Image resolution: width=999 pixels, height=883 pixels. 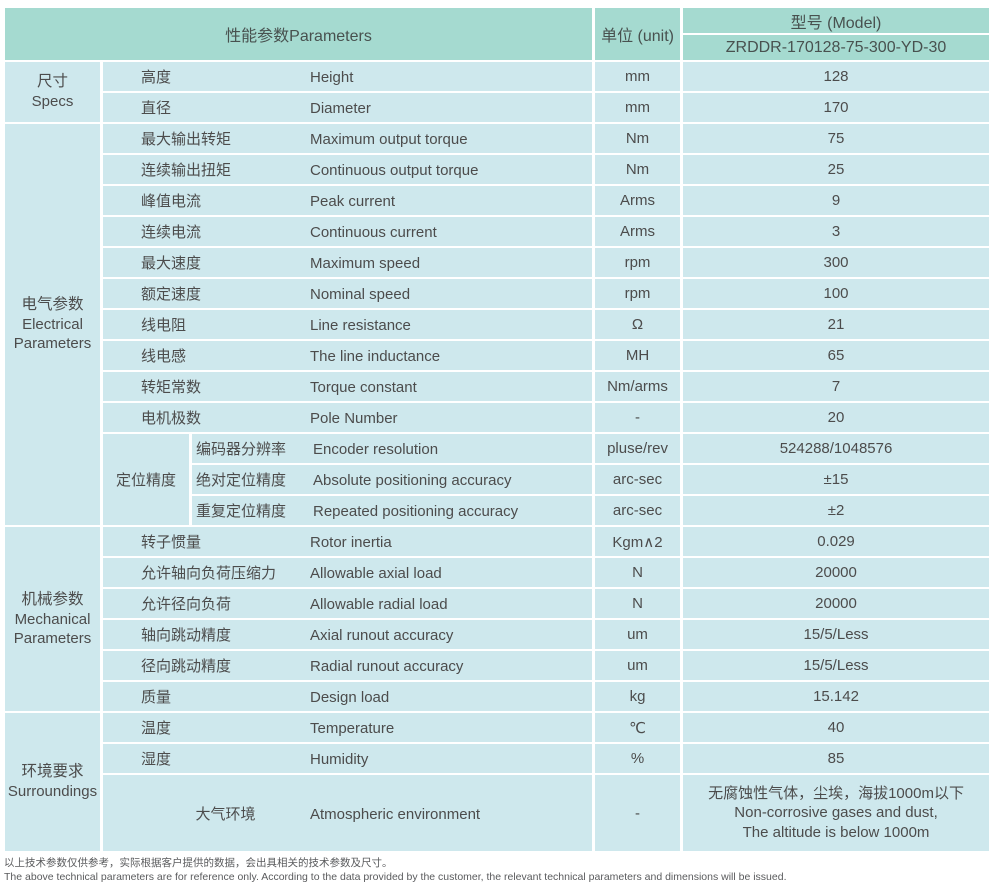 I want to click on group-cell-electrical: 电气参数 Electrical Parameters, so click(x=52, y=324).